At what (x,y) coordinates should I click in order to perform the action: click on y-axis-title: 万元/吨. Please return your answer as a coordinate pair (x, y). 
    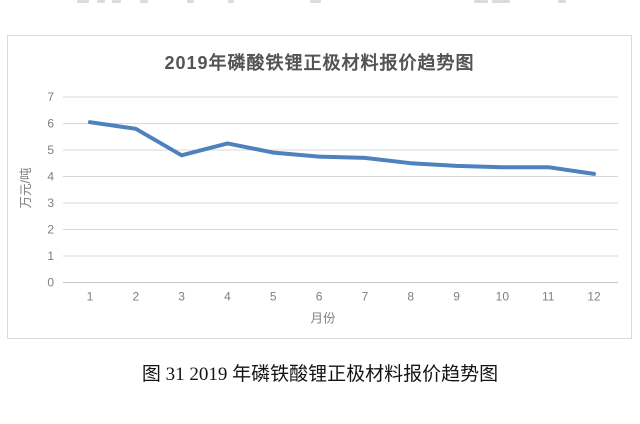
    Looking at the image, I should click on (26, 187).